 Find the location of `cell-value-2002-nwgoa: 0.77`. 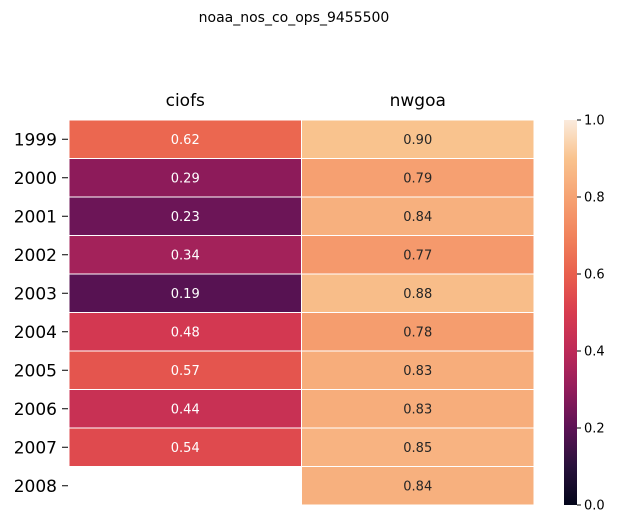

cell-value-2002-nwgoa: 0.77 is located at coordinates (417, 255).